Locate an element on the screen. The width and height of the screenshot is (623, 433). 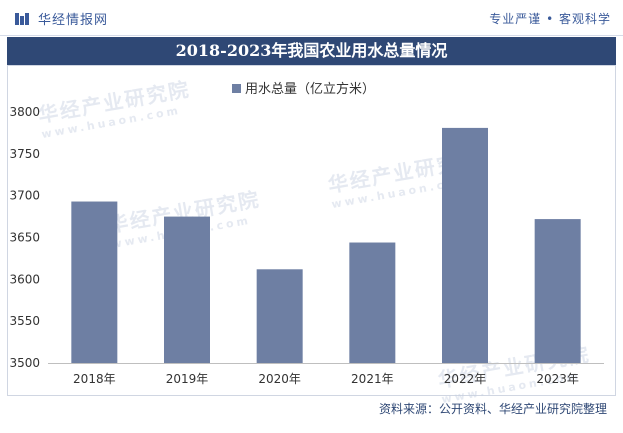
brand: 华经情报网 is located at coordinates (61, 18).